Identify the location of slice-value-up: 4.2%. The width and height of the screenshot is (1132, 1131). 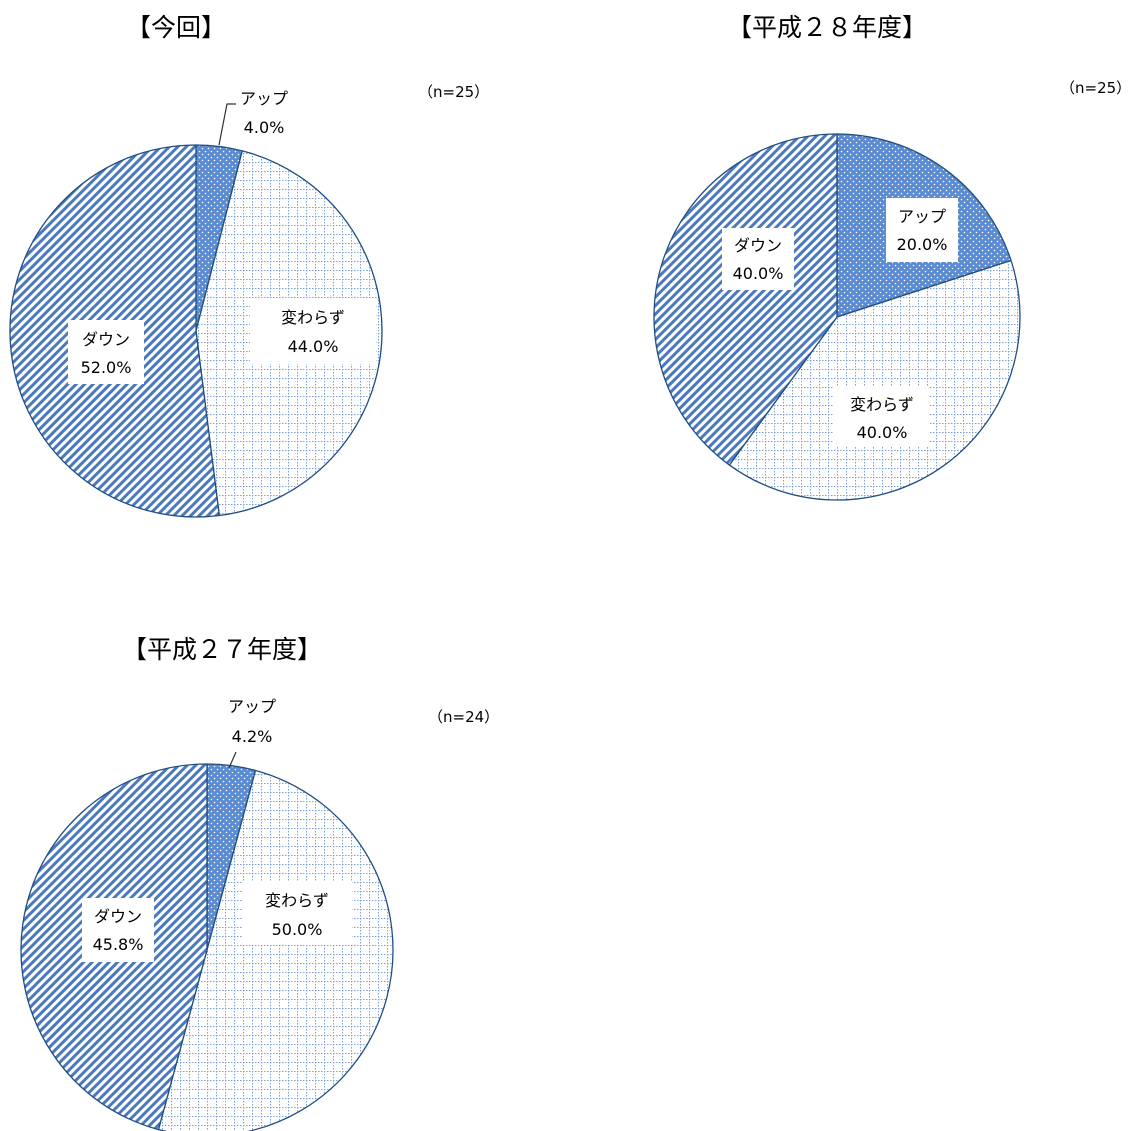
(252, 736).